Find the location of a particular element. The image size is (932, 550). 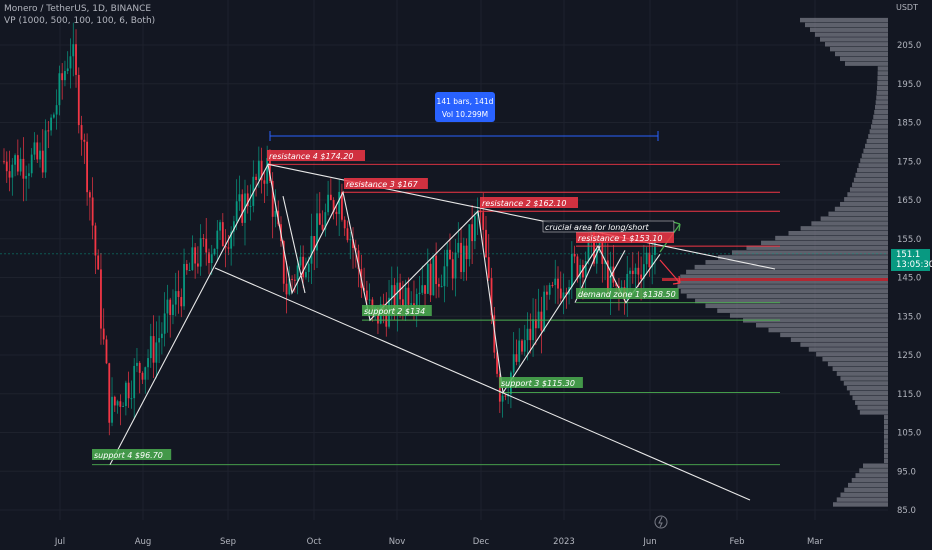

svg-text: resistance 3 $167 is located at coordinates (382, 184).